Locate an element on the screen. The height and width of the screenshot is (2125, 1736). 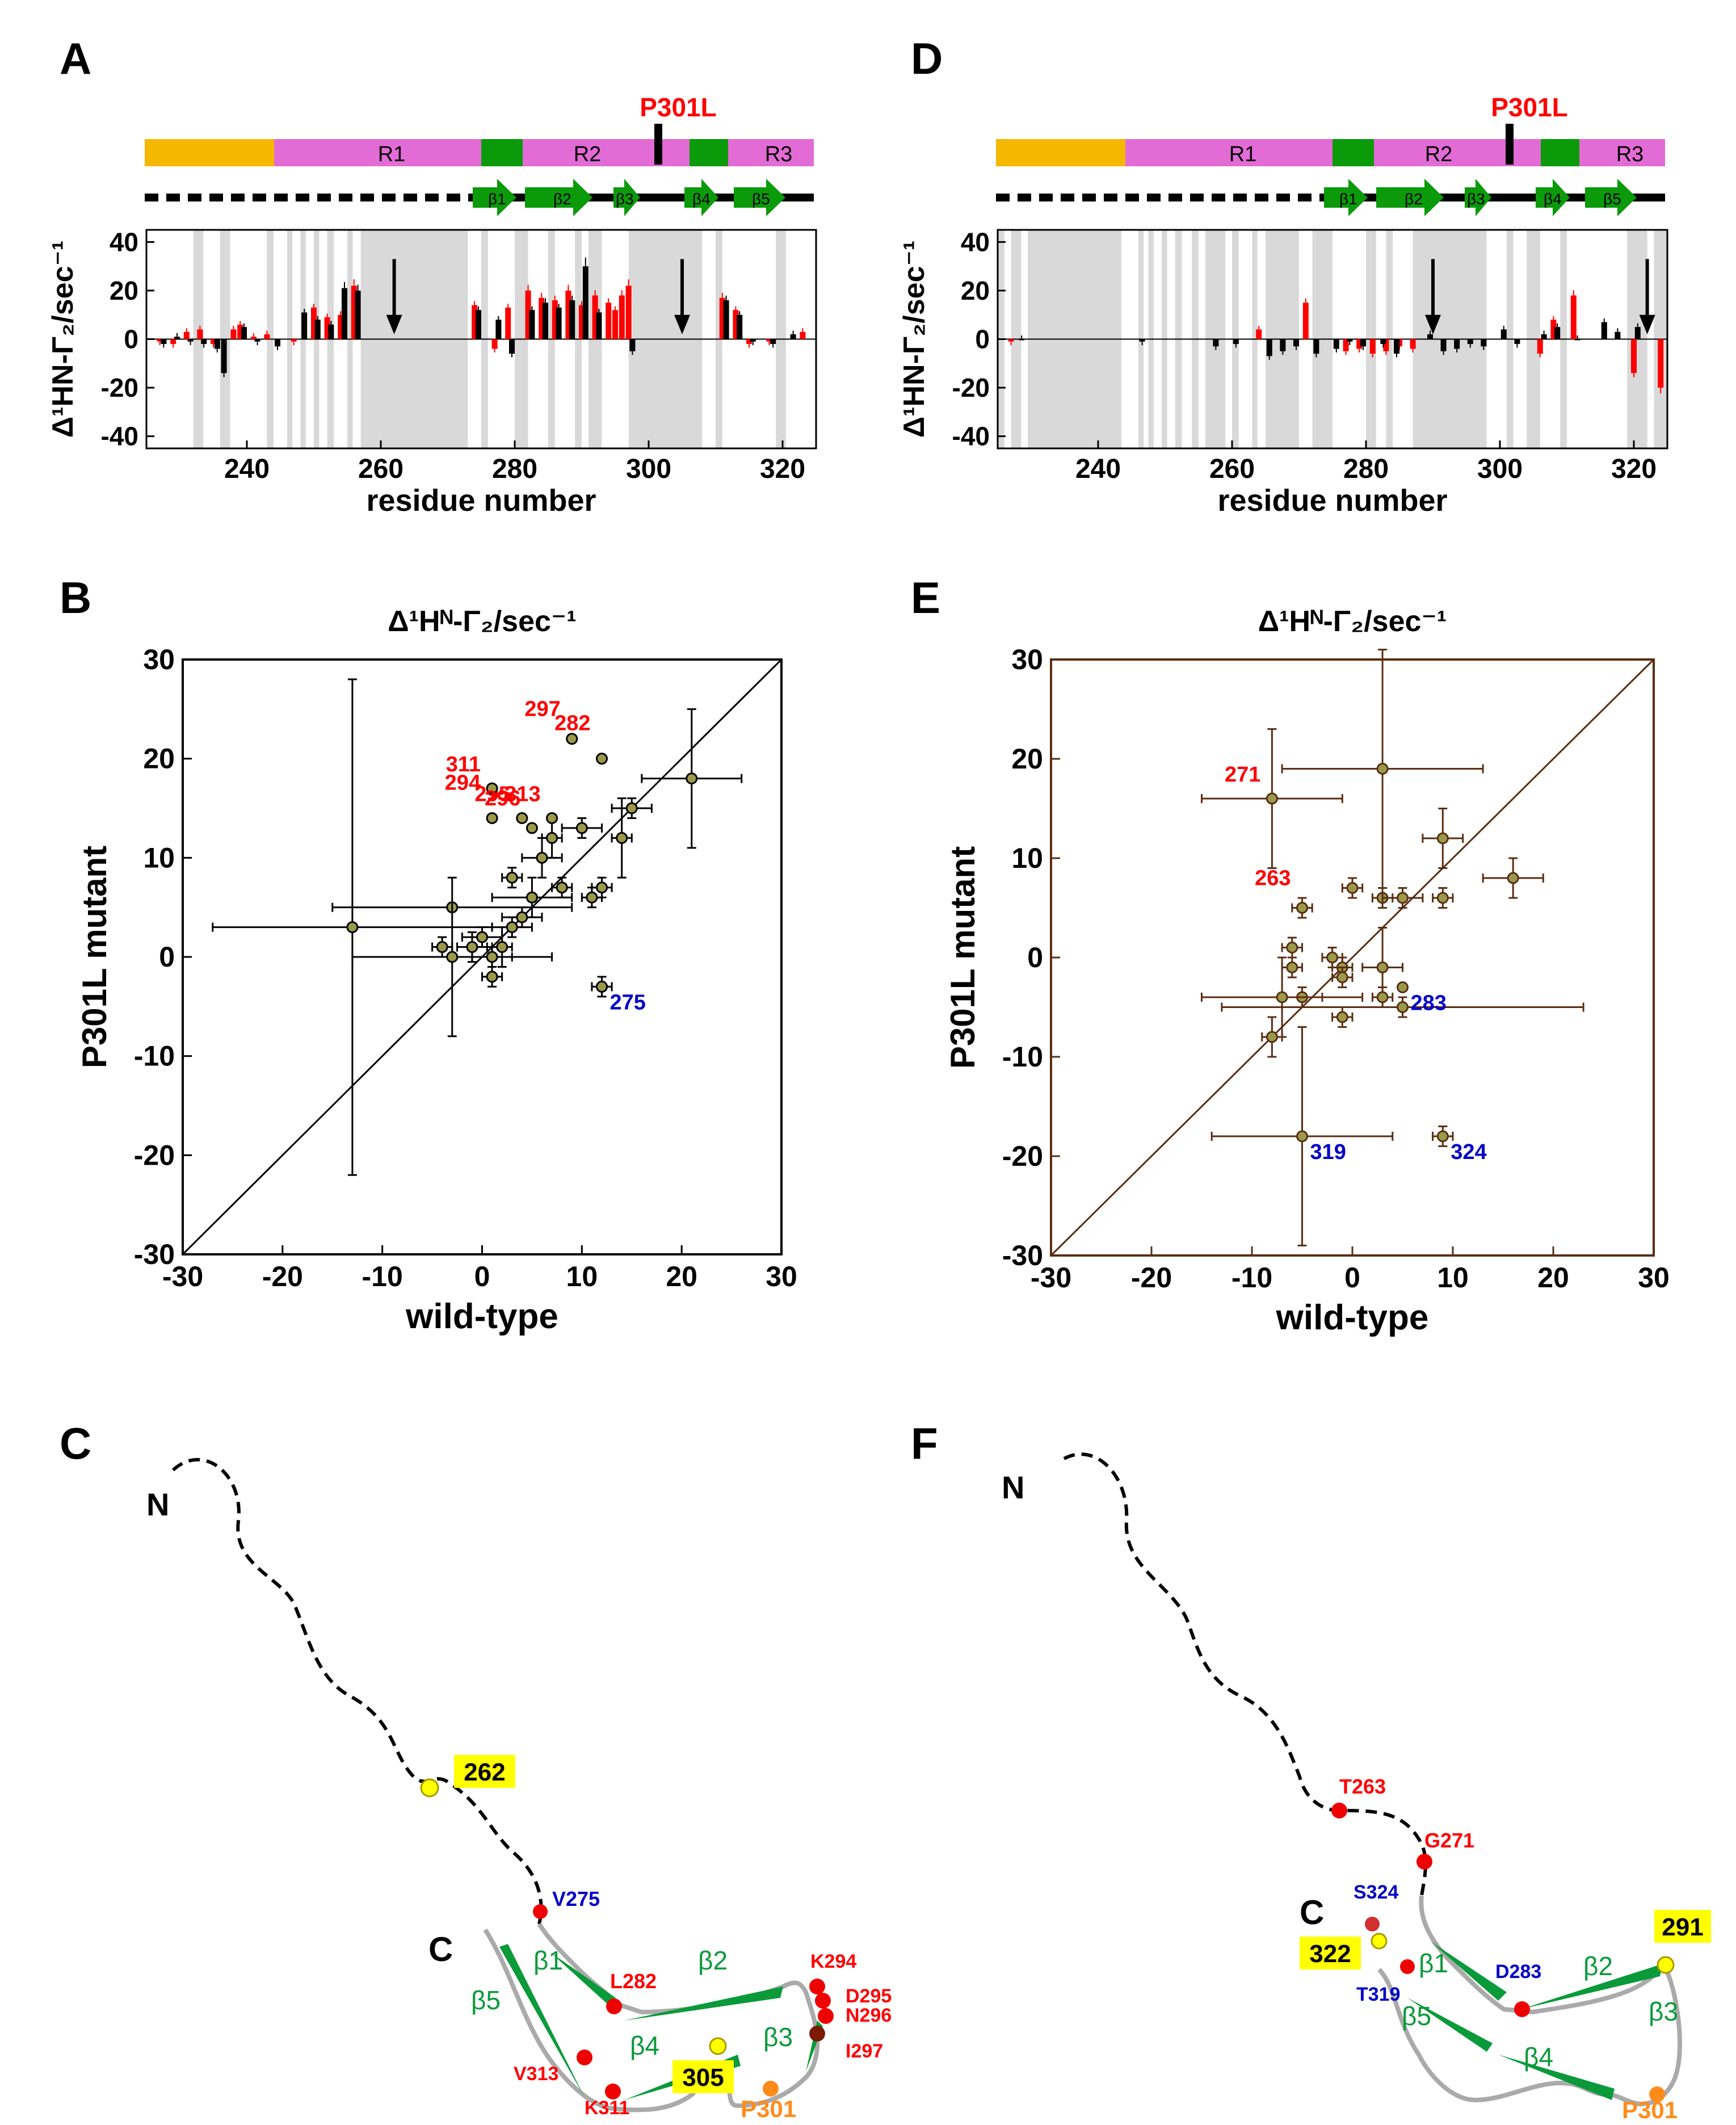
label-l282: L282 is located at coordinates (633, 1981).